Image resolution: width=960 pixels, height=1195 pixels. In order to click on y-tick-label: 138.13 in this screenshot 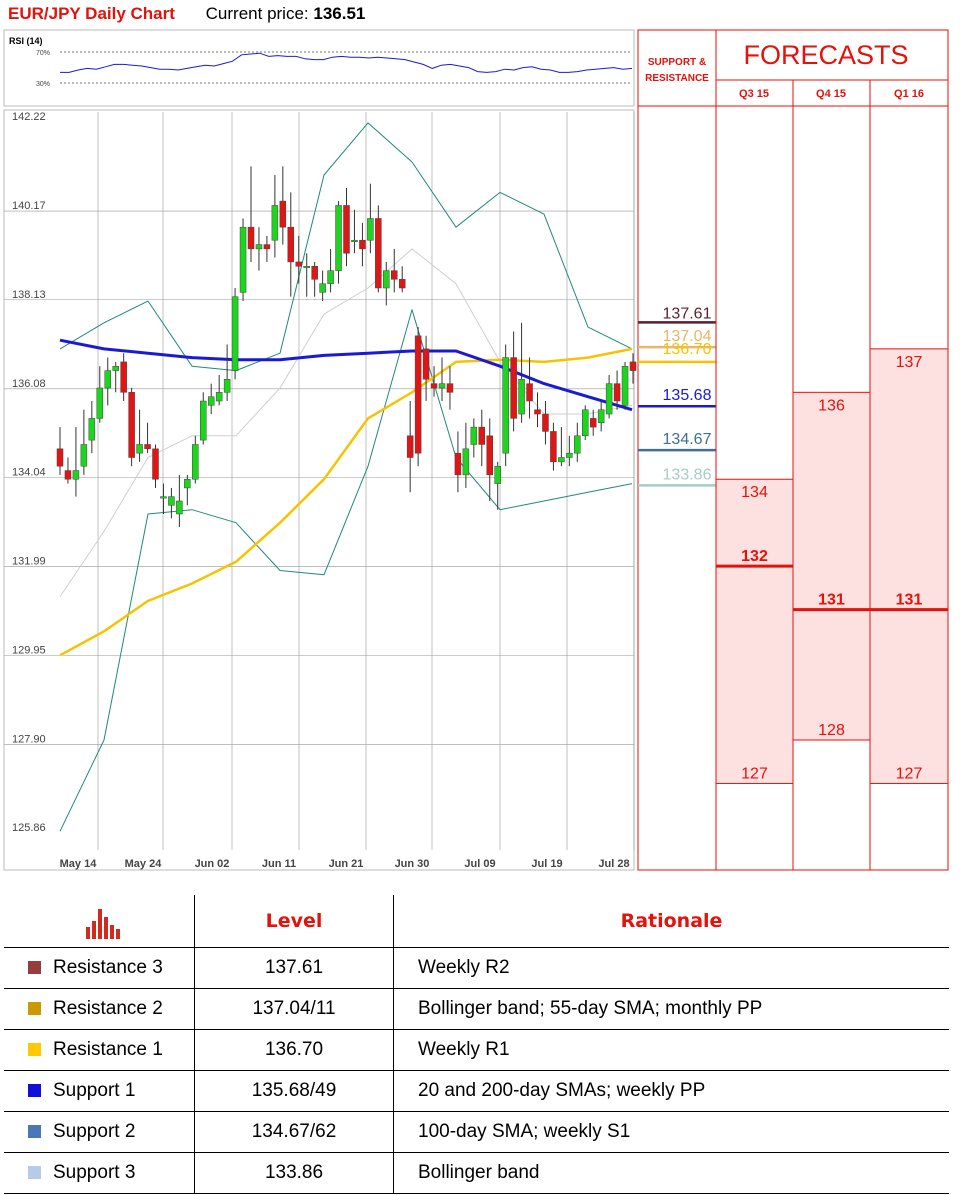, I will do `click(29, 295)`.